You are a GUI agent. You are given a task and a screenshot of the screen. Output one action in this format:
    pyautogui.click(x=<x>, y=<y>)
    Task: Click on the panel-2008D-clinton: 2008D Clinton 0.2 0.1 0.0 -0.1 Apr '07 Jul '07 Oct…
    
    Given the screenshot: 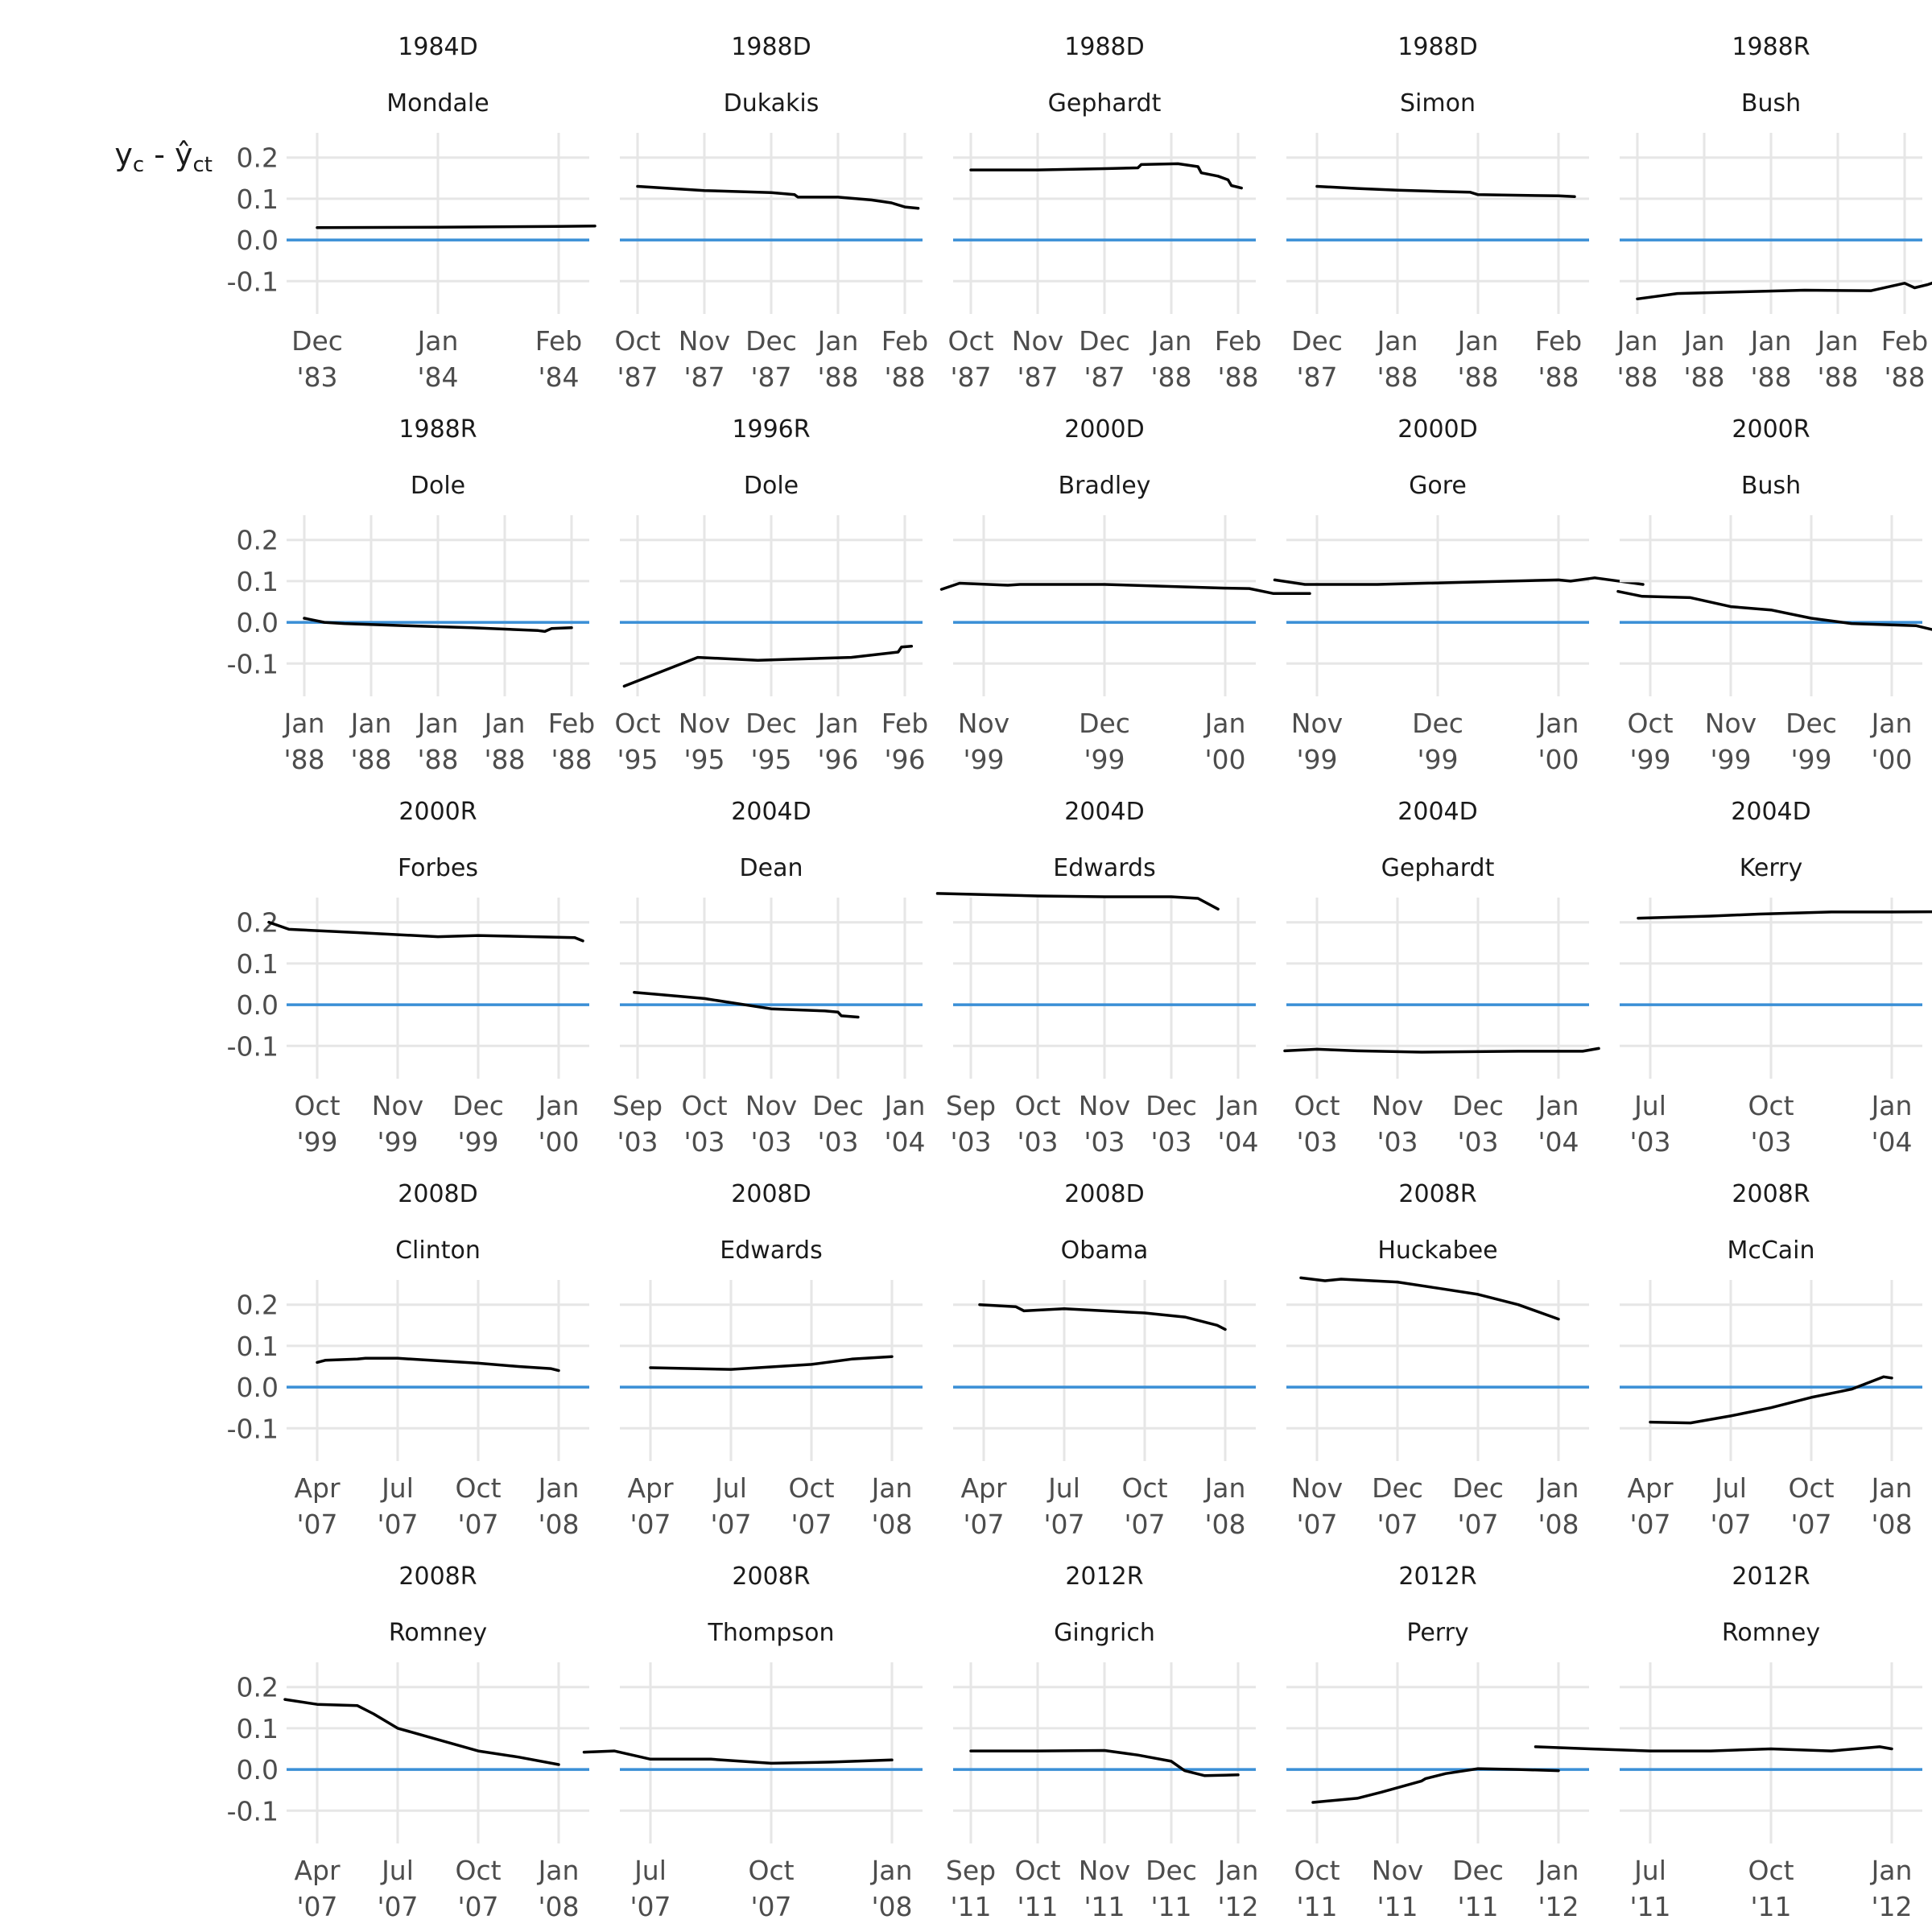 What is the action you would take?
    pyautogui.click(x=408, y=1360)
    